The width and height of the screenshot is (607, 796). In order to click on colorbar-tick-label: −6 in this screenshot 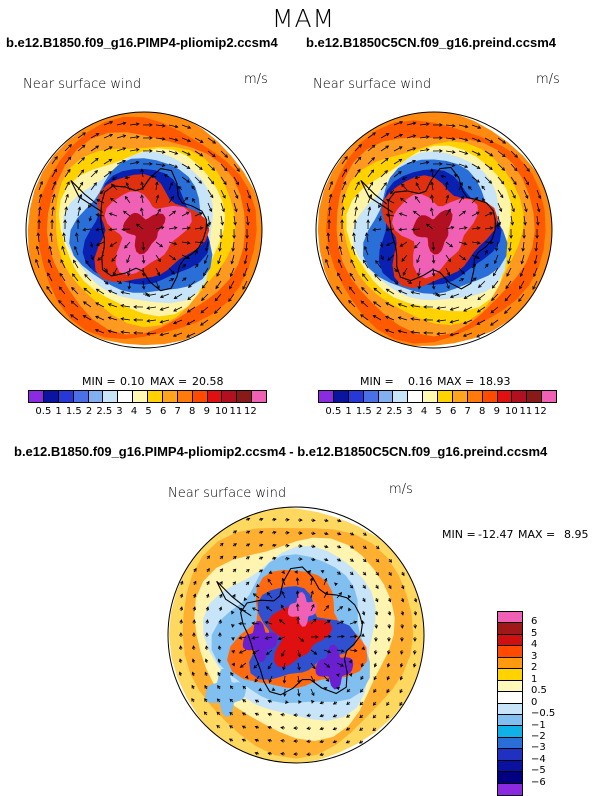, I will do `click(538, 782)`.